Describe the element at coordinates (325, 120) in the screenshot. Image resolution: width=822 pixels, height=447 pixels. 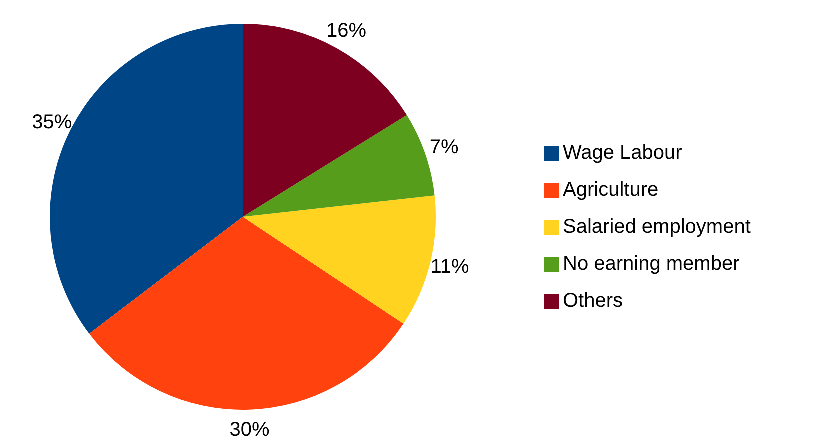
I see `pie-slice` at that location.